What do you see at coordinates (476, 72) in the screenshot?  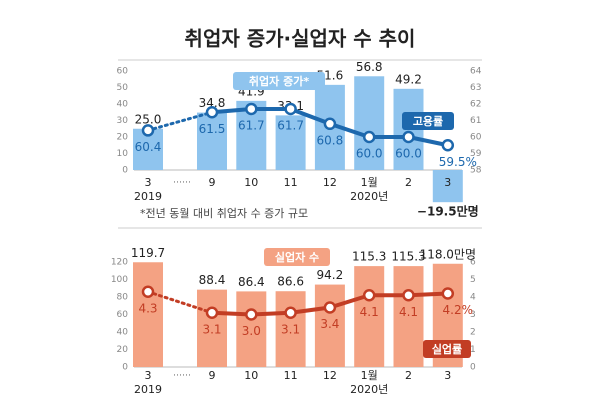 I see `y2-tick-label: 64` at bounding box center [476, 72].